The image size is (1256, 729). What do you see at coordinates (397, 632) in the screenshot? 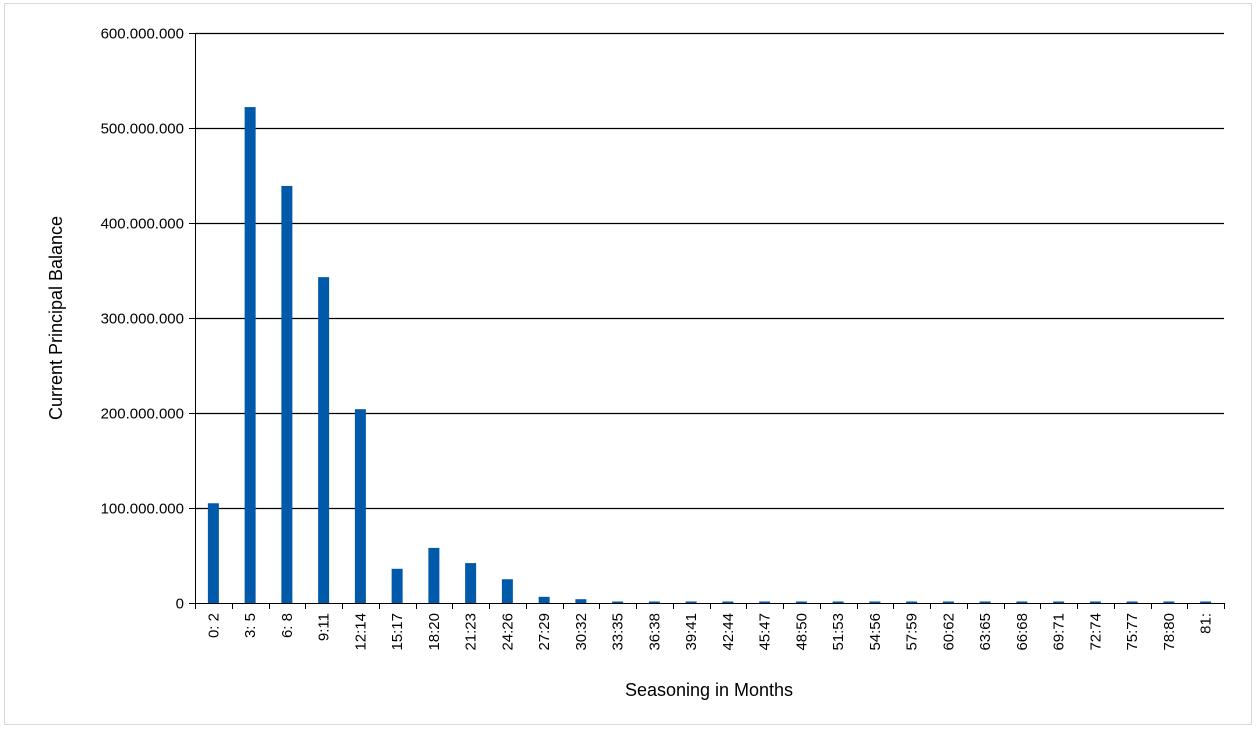
I see `x-tick-label: 15:17` at bounding box center [397, 632].